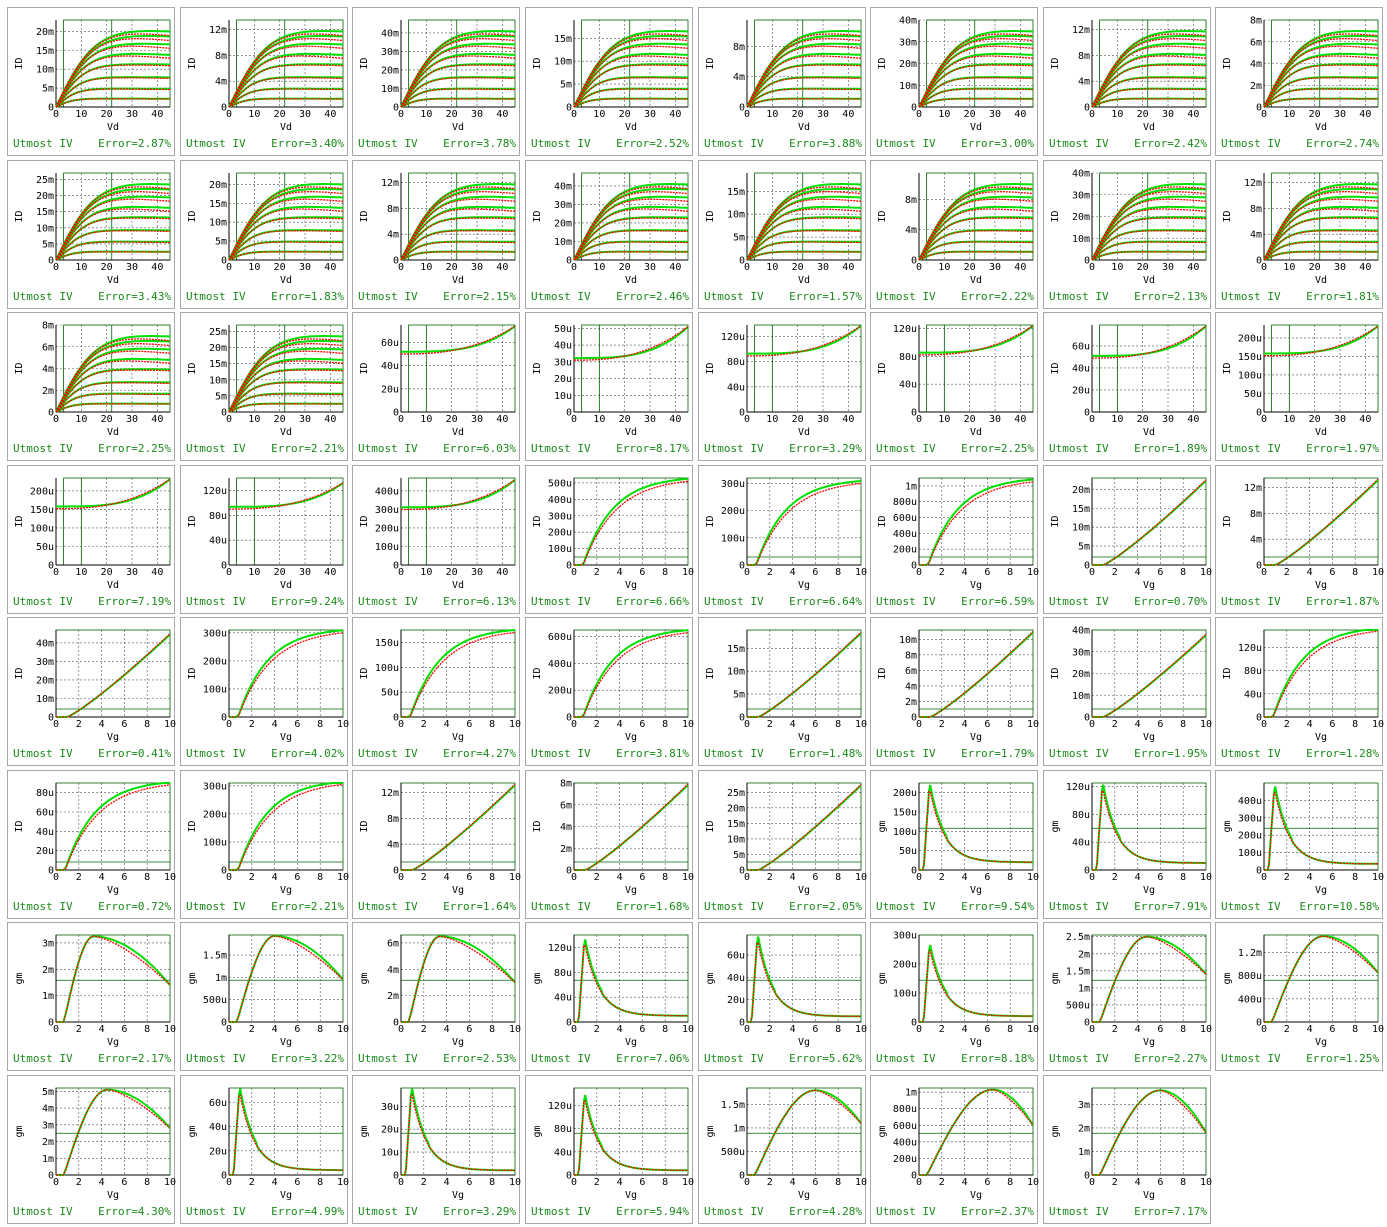  Describe the element at coordinates (782, 1059) in the screenshot. I see `panel-footer: Utmost IV Error=5.62%` at that location.